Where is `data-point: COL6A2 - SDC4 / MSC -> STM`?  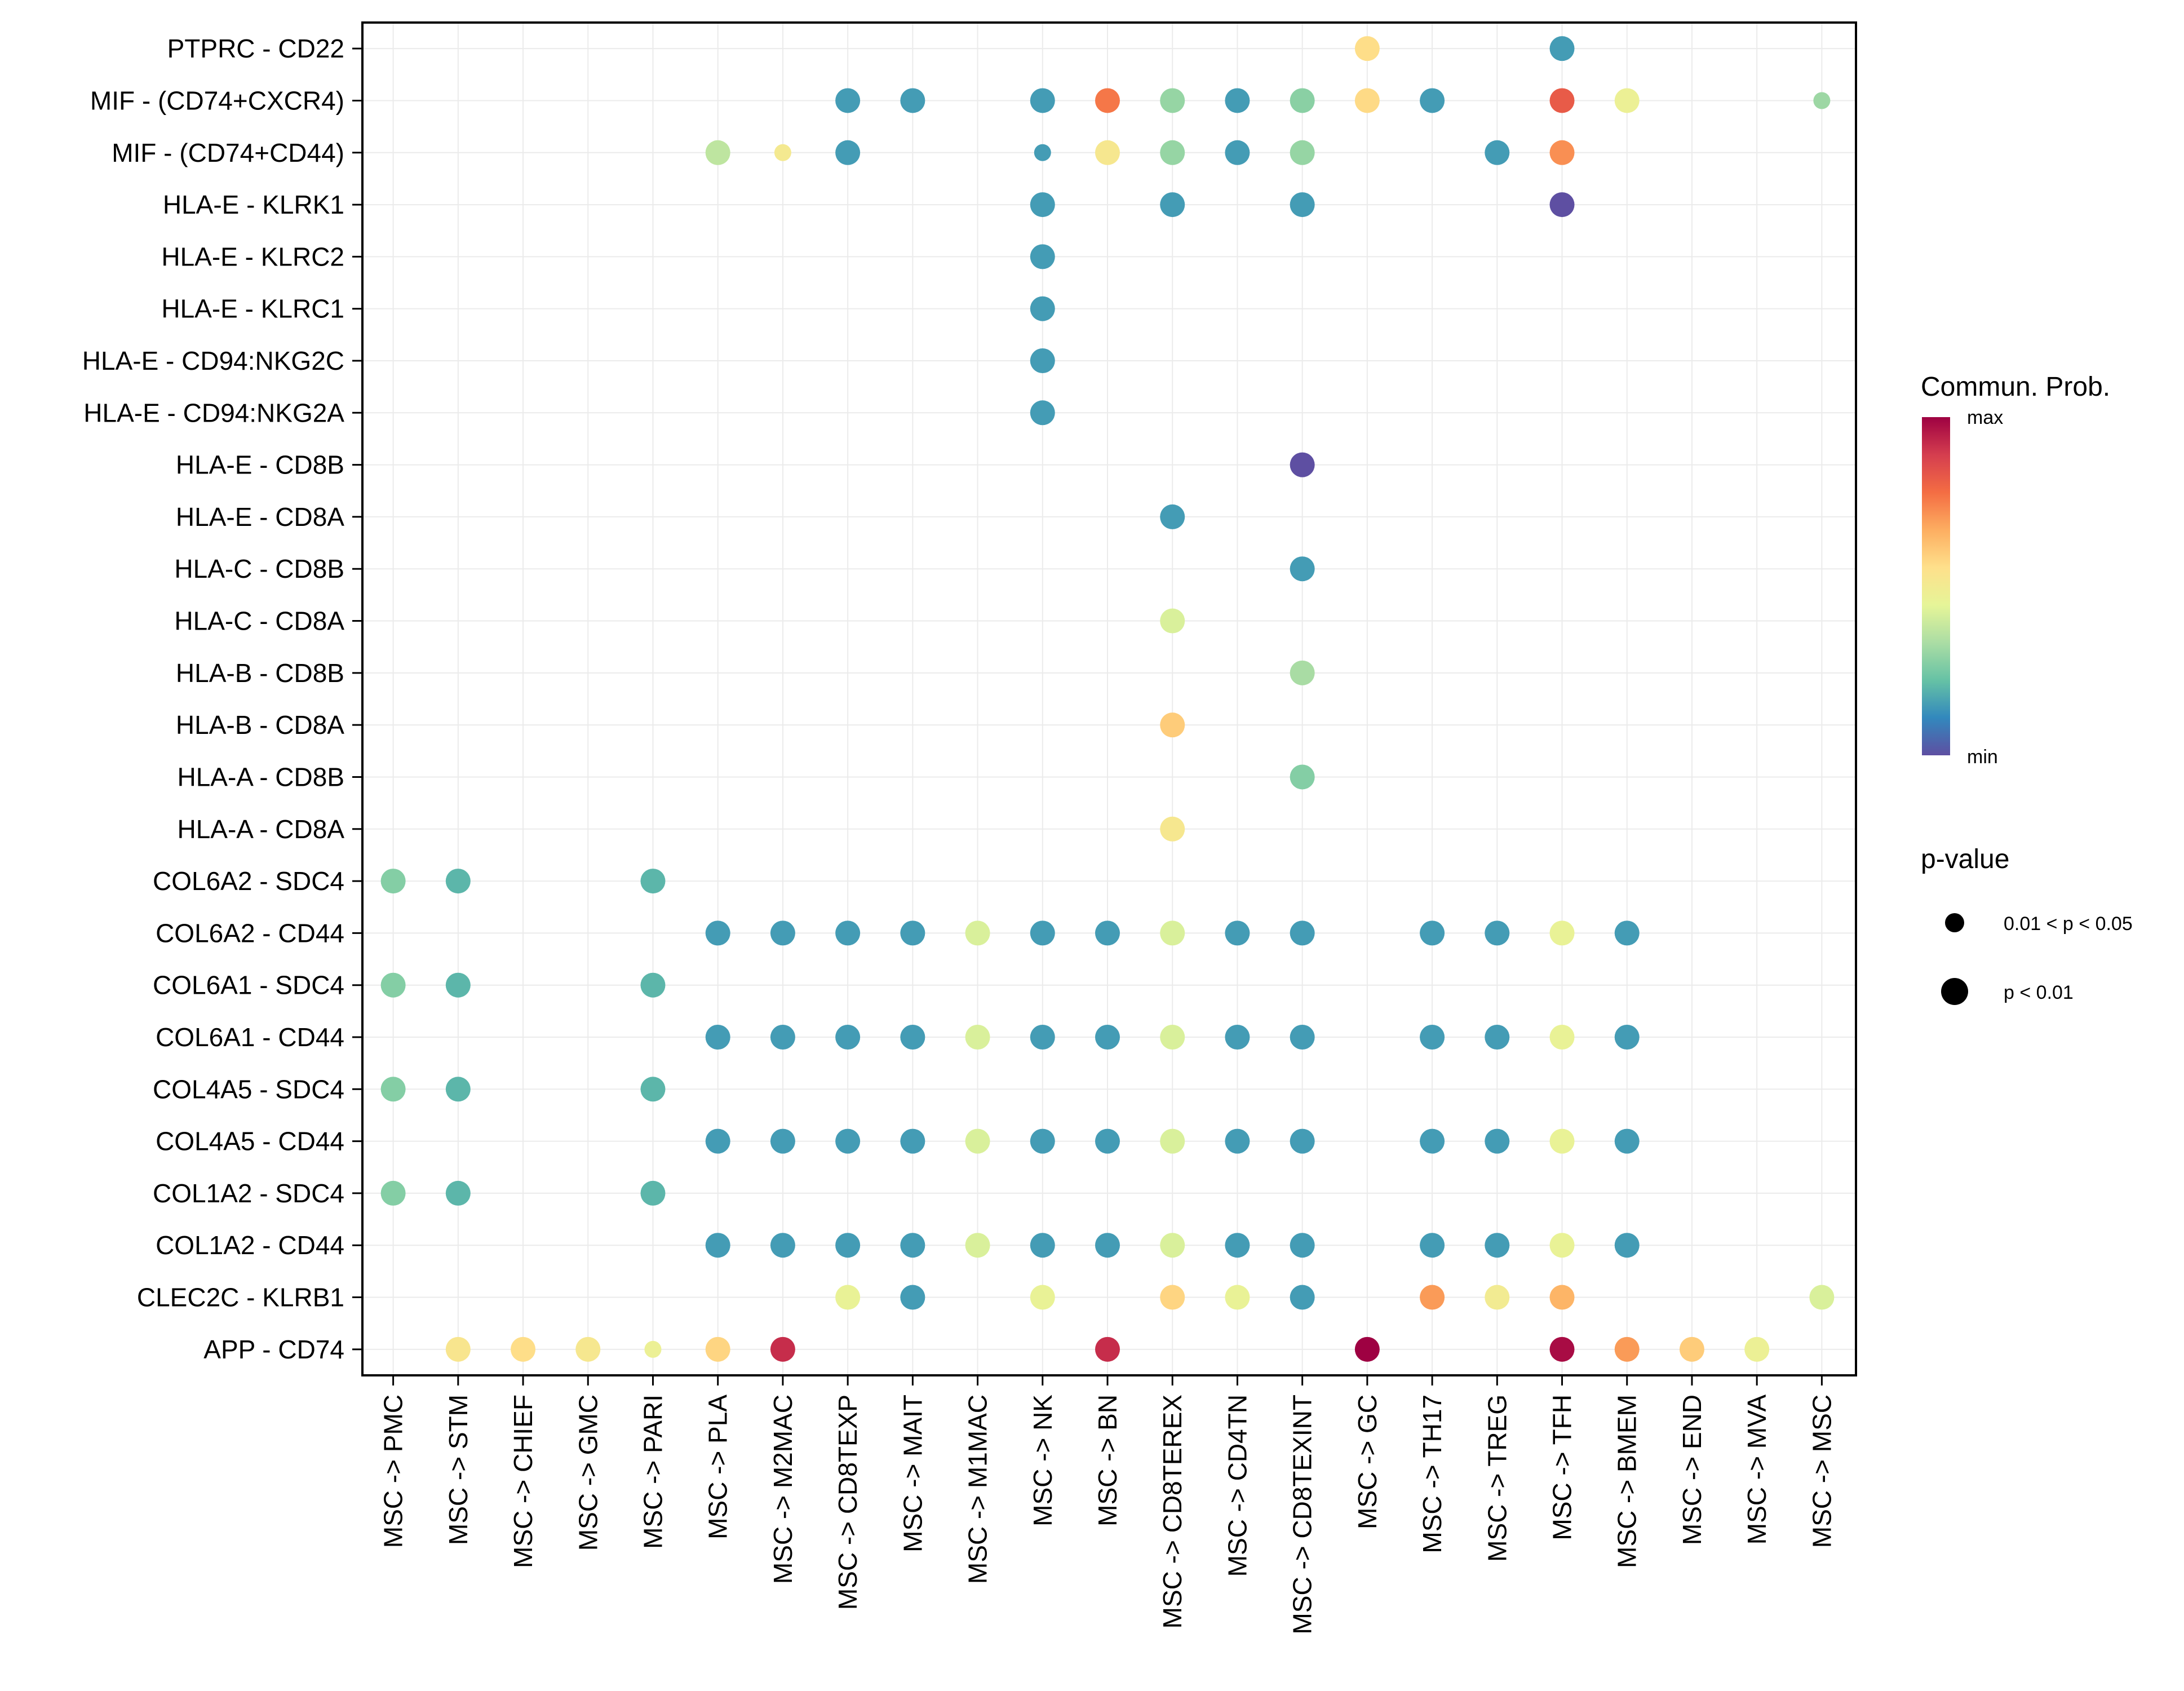
data-point: COL6A2 - SDC4 / MSC -> STM is located at coordinates (458, 881).